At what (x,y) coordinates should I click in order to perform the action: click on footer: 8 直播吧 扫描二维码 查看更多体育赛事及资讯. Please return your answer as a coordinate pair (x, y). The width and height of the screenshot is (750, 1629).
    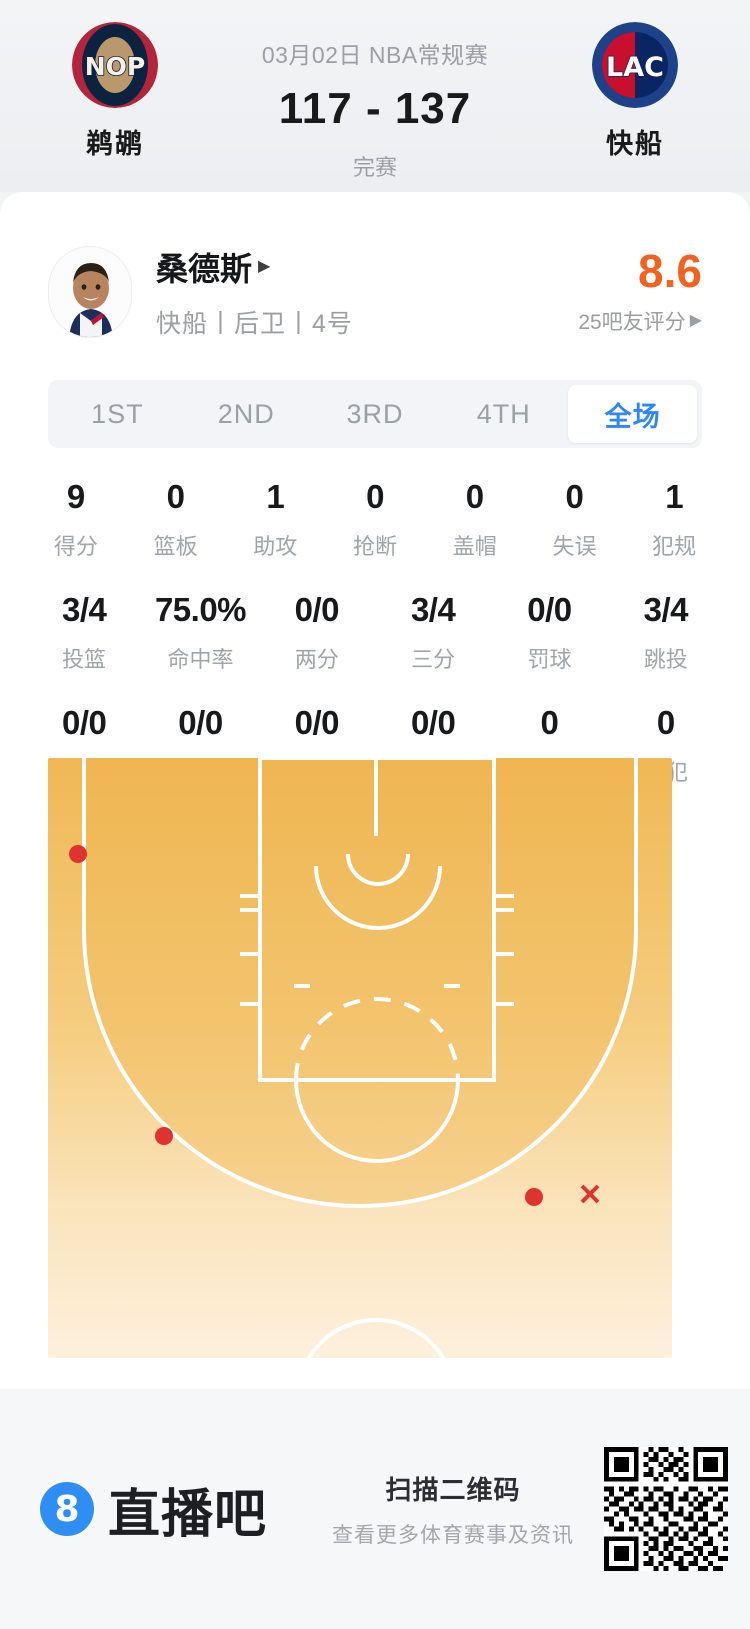
    Looking at the image, I should click on (375, 1509).